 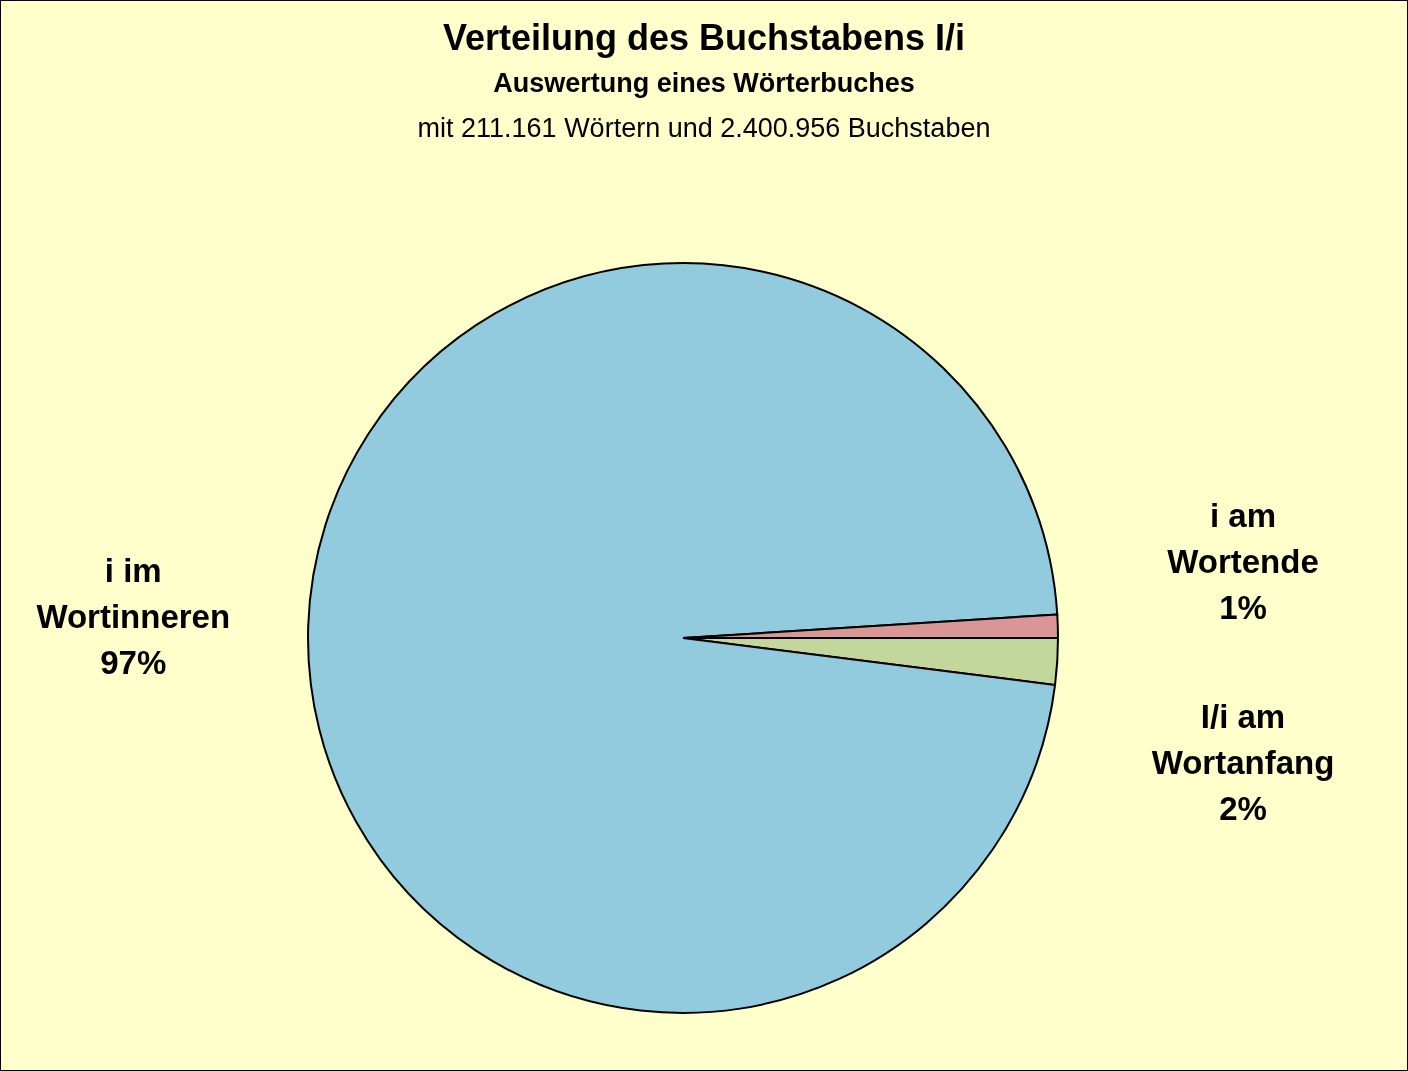 I want to click on text: mit 211.161 Wörtern und 2.400.956 Buchstaben, so click(x=704, y=128).